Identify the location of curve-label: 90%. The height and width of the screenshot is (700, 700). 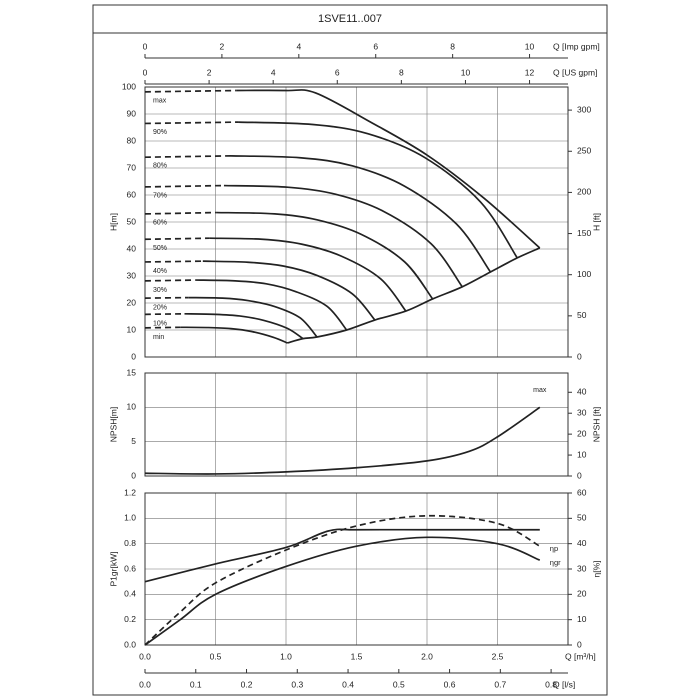
(160, 132).